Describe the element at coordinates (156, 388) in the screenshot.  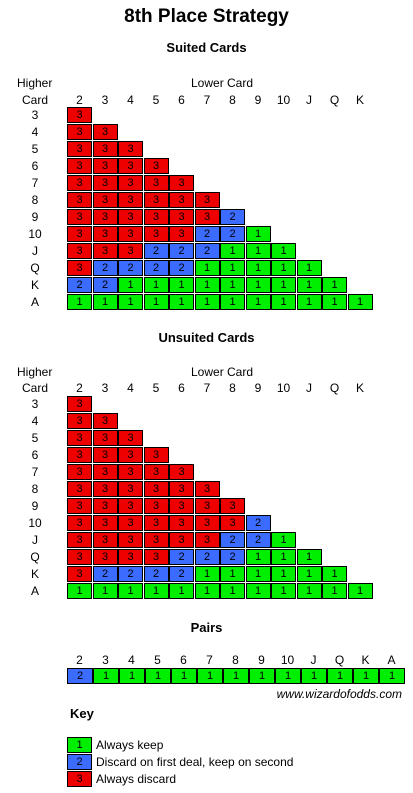
I see `unsuited-lower-tick: 5` at that location.